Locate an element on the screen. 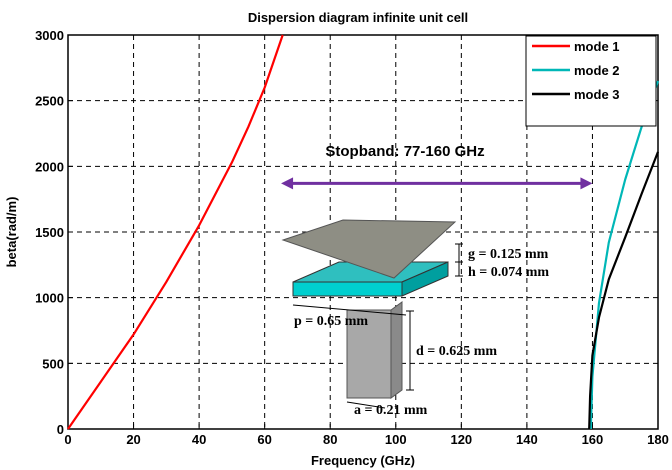  p-dimension-marker is located at coordinates (349, 310).